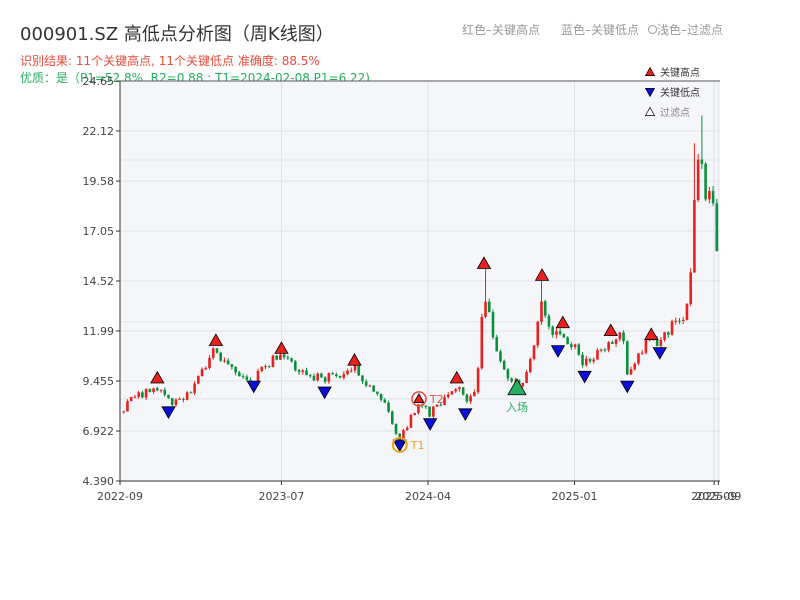 The width and height of the screenshot is (800, 600). I want to click on legend-note-light: 浅色–过滤点, so click(685, 29).